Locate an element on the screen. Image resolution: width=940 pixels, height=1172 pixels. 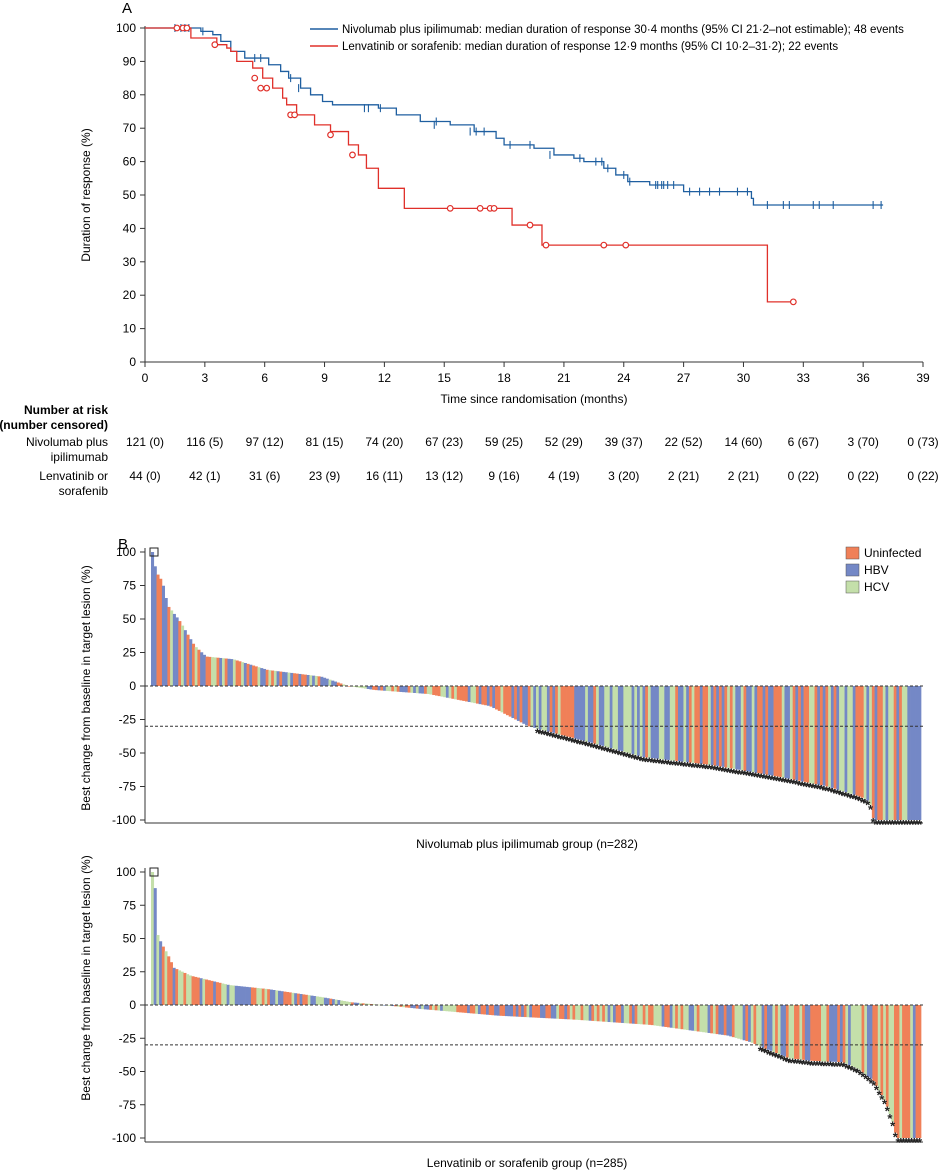
x-tick-label: 12 is located at coordinates (385, 378).